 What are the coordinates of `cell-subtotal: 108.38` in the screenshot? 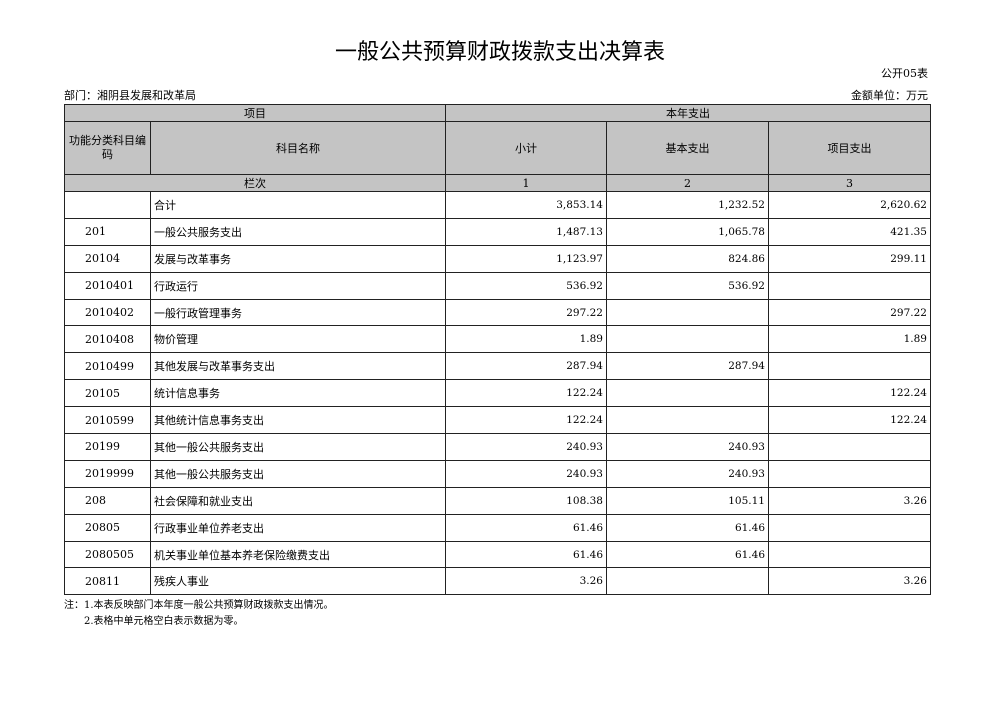 It's located at (526, 500).